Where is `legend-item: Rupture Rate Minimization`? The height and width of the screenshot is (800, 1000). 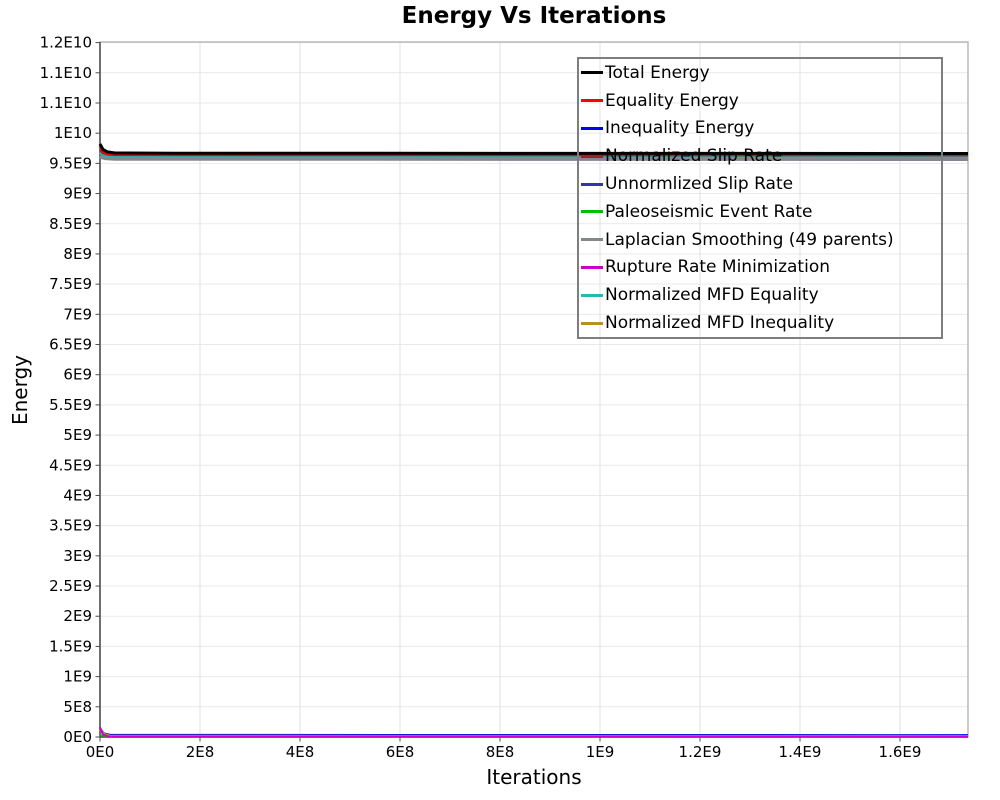 legend-item: Rupture Rate Minimization is located at coordinates (760, 268).